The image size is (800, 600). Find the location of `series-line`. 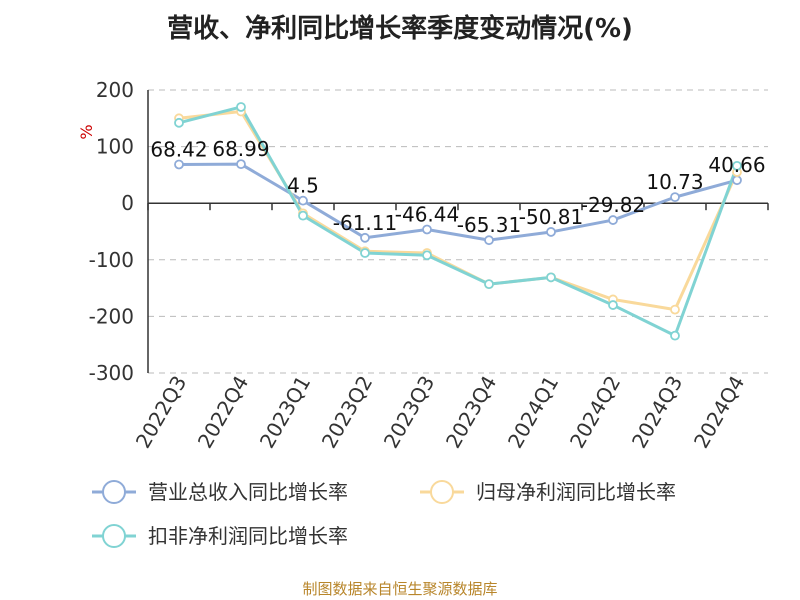

series-line is located at coordinates (458, 202).